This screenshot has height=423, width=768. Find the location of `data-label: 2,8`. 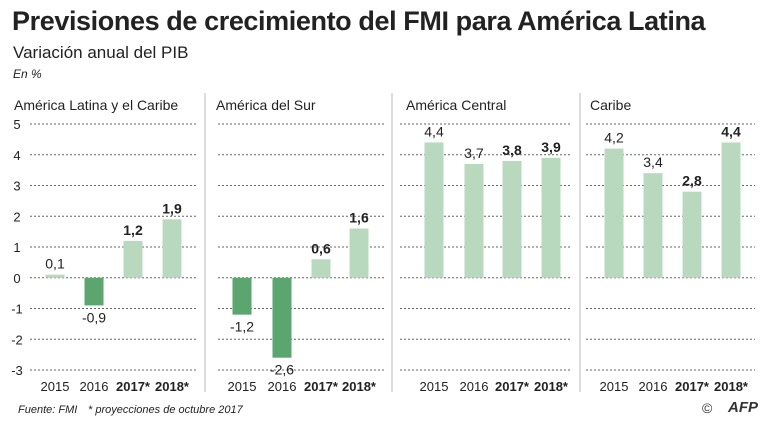

data-label: 2,8 is located at coordinates (692, 181).